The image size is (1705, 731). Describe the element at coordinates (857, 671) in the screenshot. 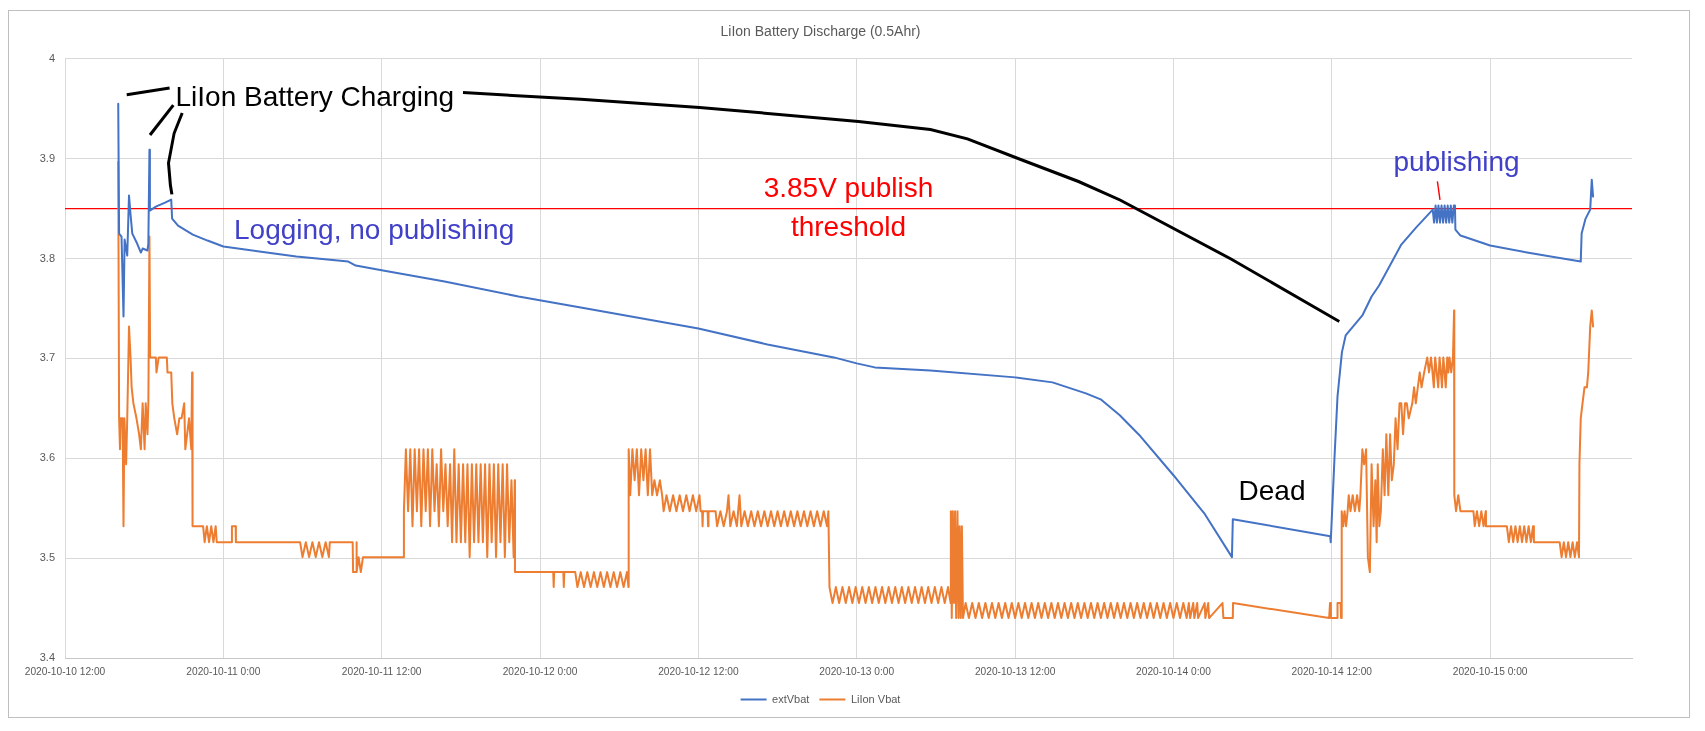

I see `x-tick-label: 2020-10-13 0:00` at that location.